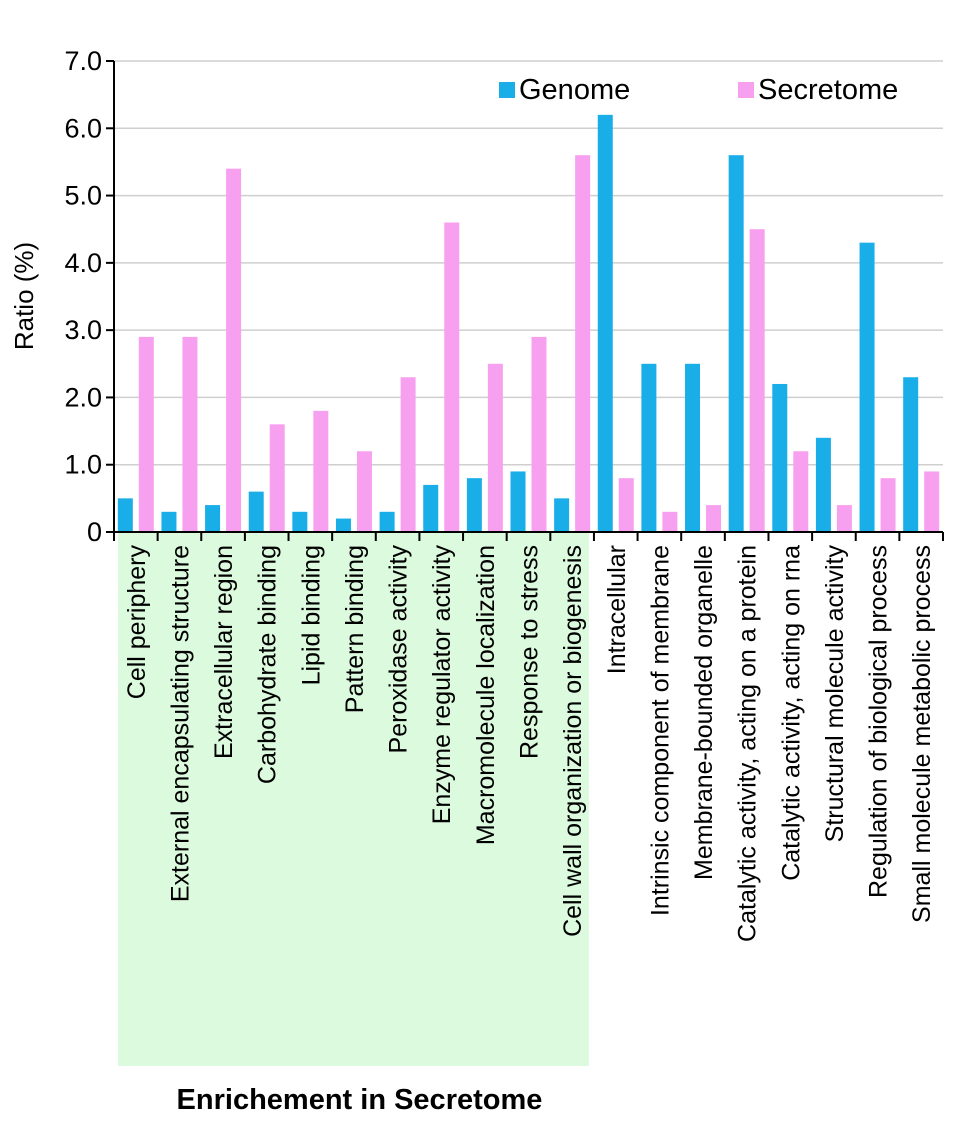 This screenshot has height=1134, width=957. What do you see at coordinates (486, 695) in the screenshot?
I see `category-label: Macromolecule localization` at bounding box center [486, 695].